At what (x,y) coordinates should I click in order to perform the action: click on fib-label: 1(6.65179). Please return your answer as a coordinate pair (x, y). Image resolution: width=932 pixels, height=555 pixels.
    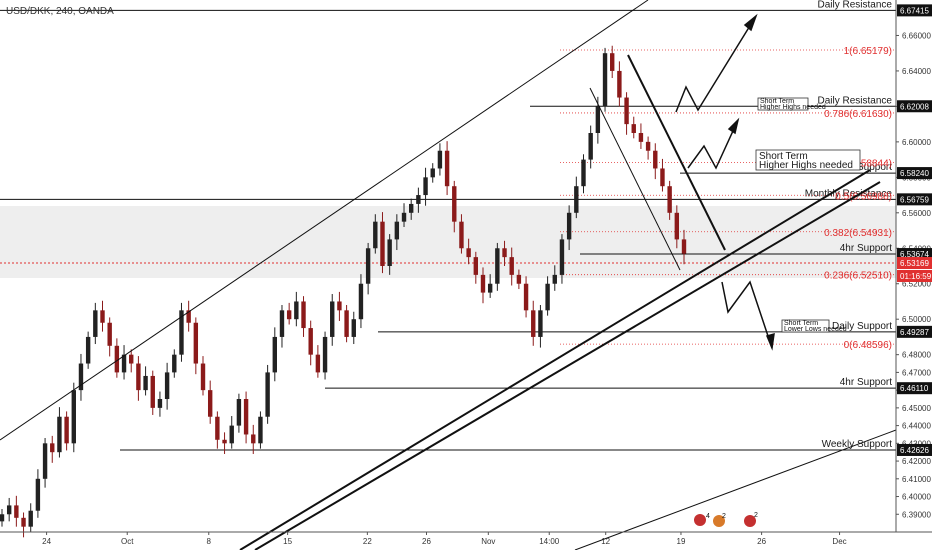
    Looking at the image, I should click on (868, 51).